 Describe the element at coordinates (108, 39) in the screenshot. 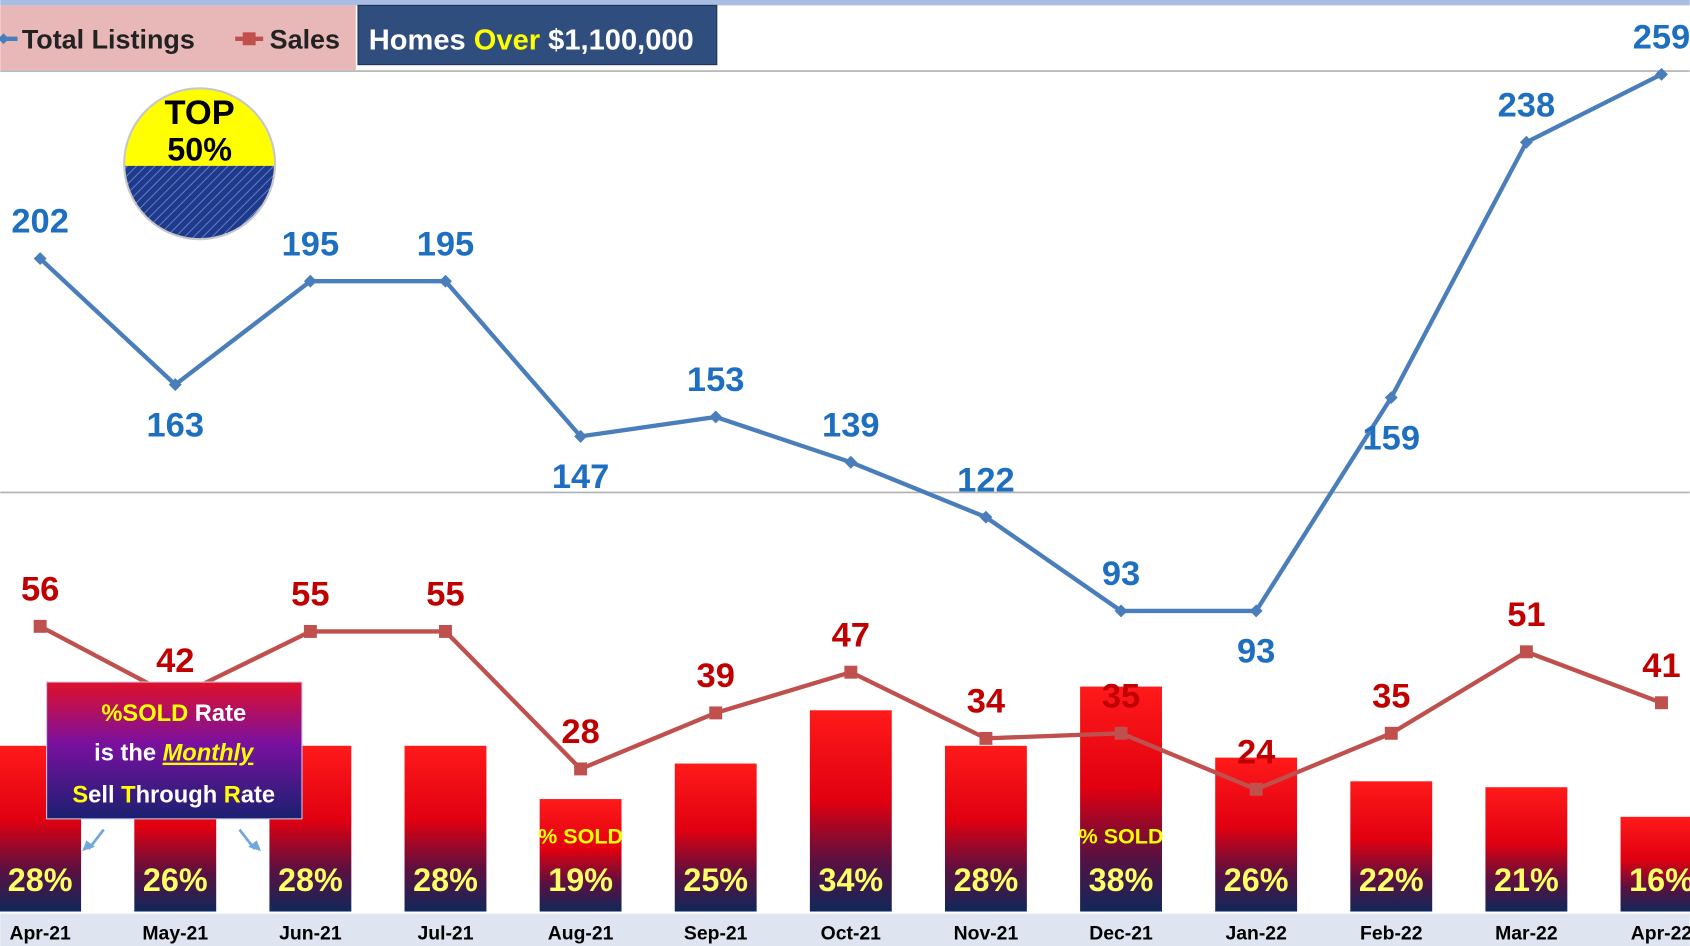

I see `legend-label: Total Listings` at that location.